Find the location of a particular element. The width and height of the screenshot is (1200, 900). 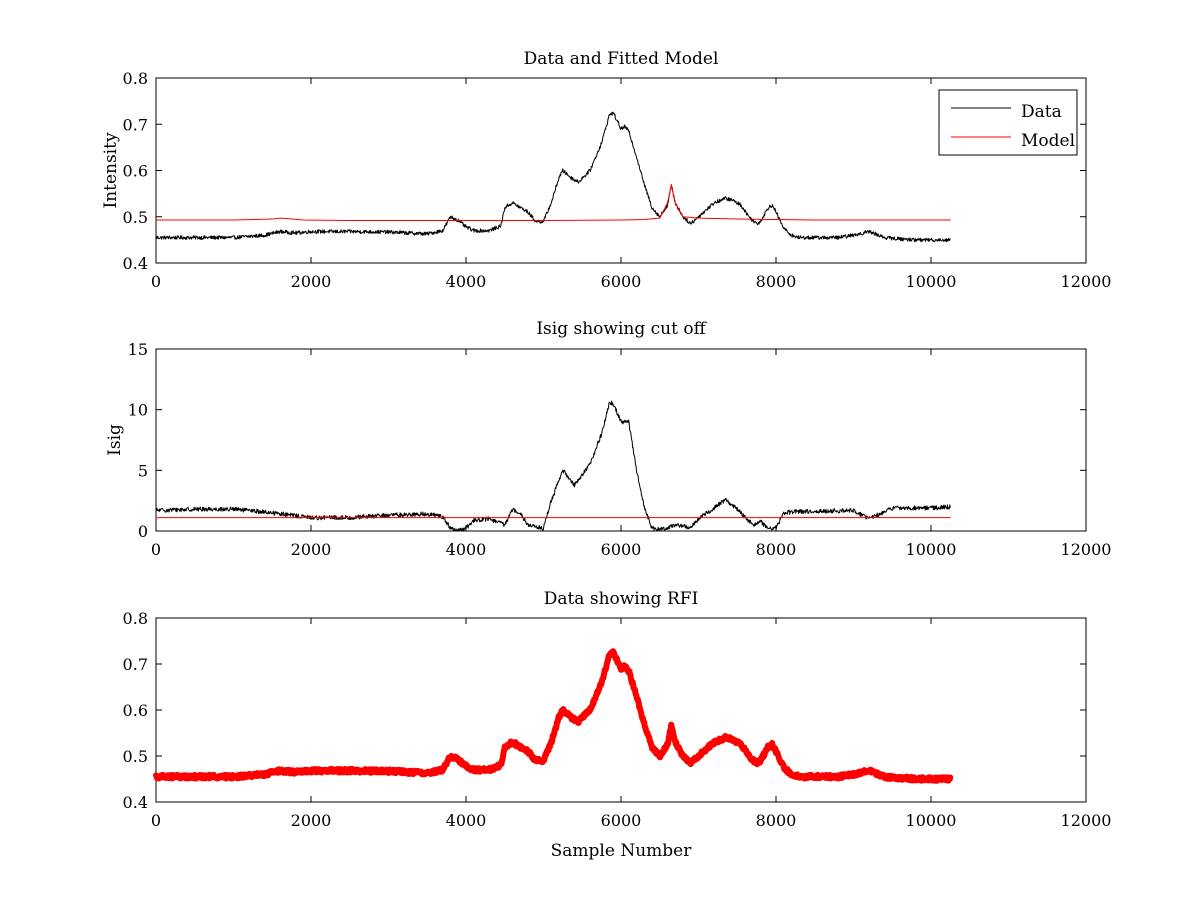

legend-box is located at coordinates (1008, 122).